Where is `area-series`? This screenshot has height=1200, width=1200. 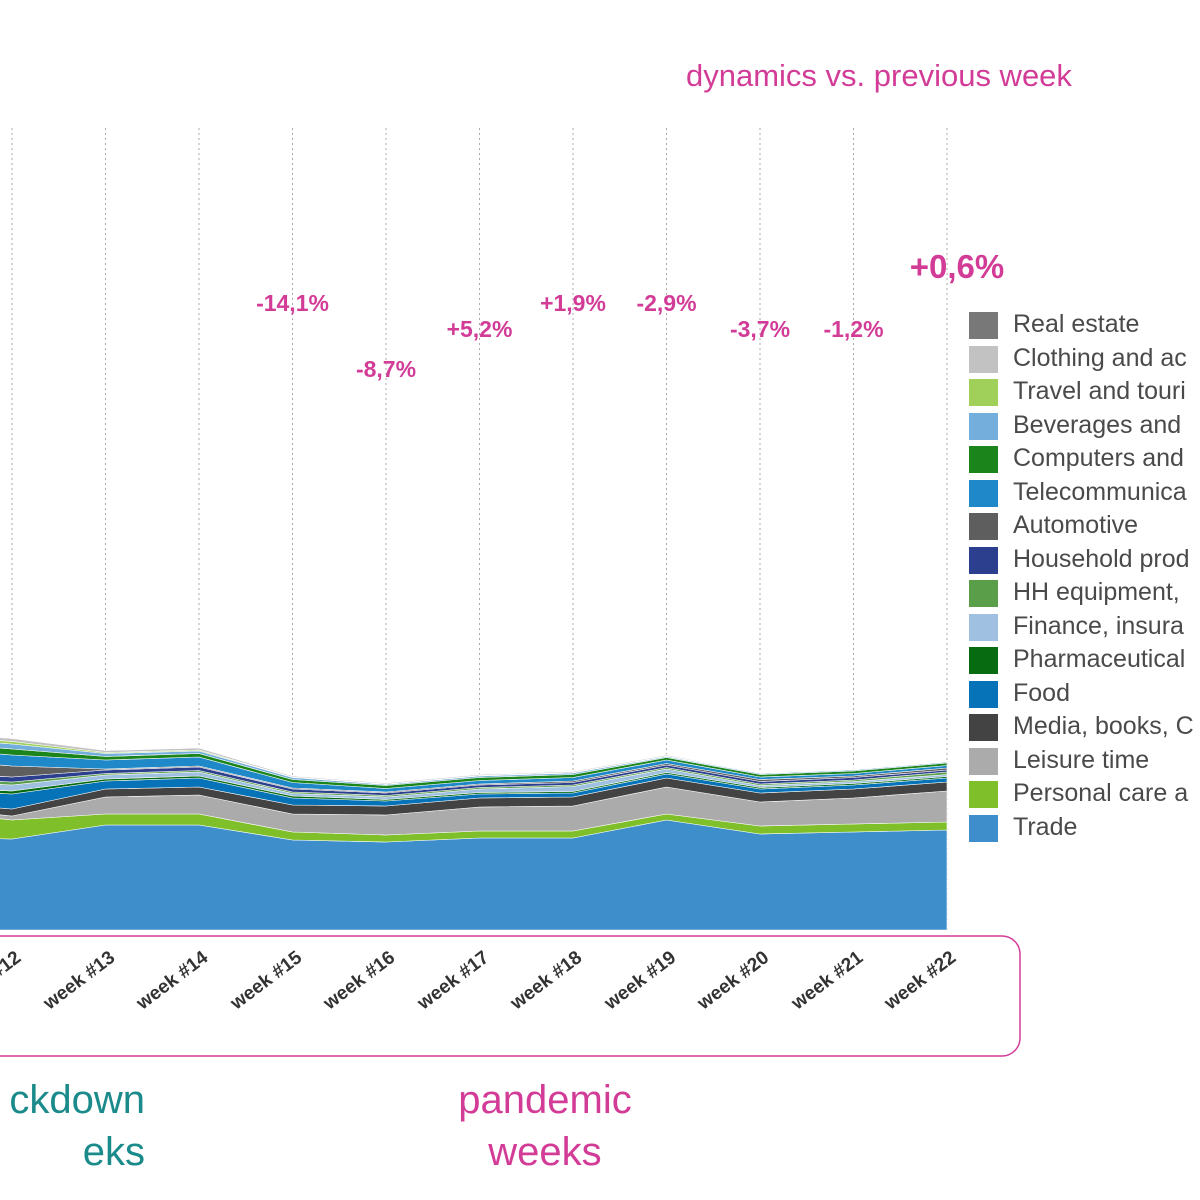 area-series is located at coordinates (474, 833).